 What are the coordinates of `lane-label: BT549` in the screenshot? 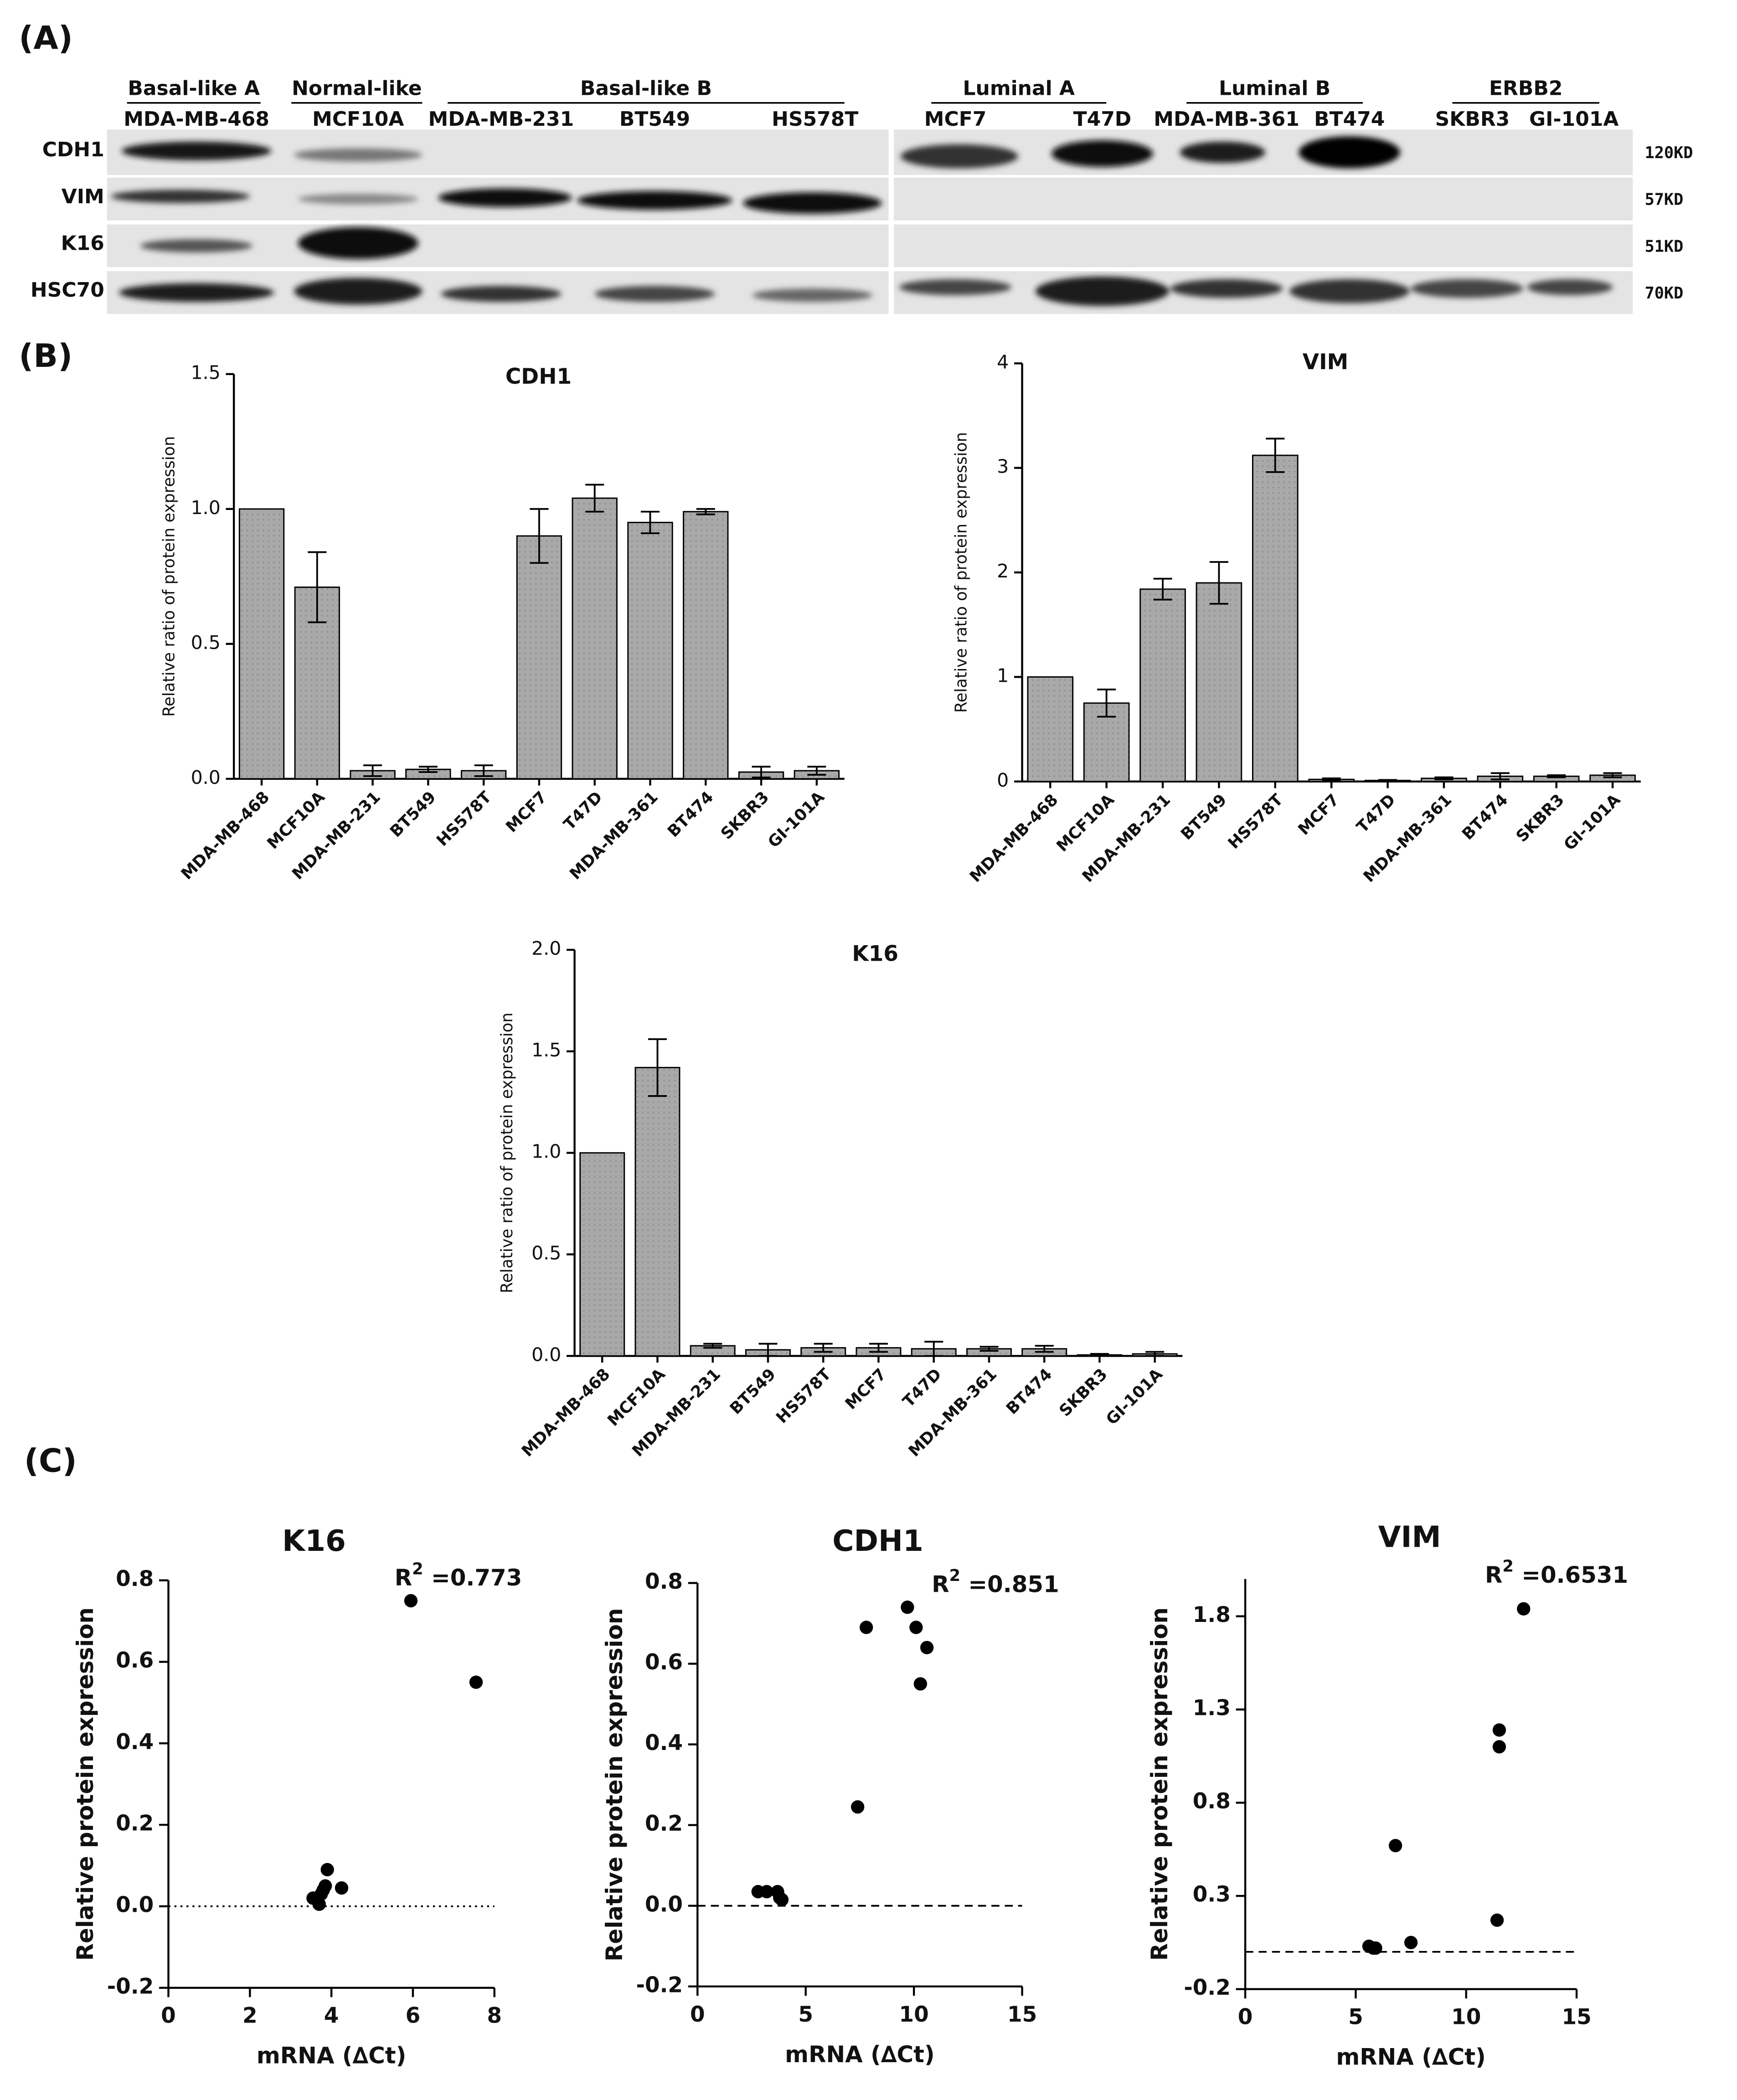 It's located at (654, 119).